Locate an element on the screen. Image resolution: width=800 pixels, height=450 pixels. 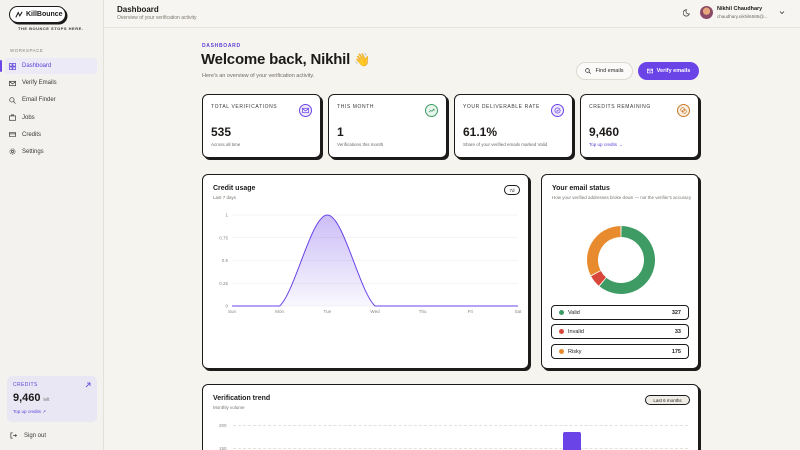
brand-logo: KillBounce is located at coordinates (37, 14).